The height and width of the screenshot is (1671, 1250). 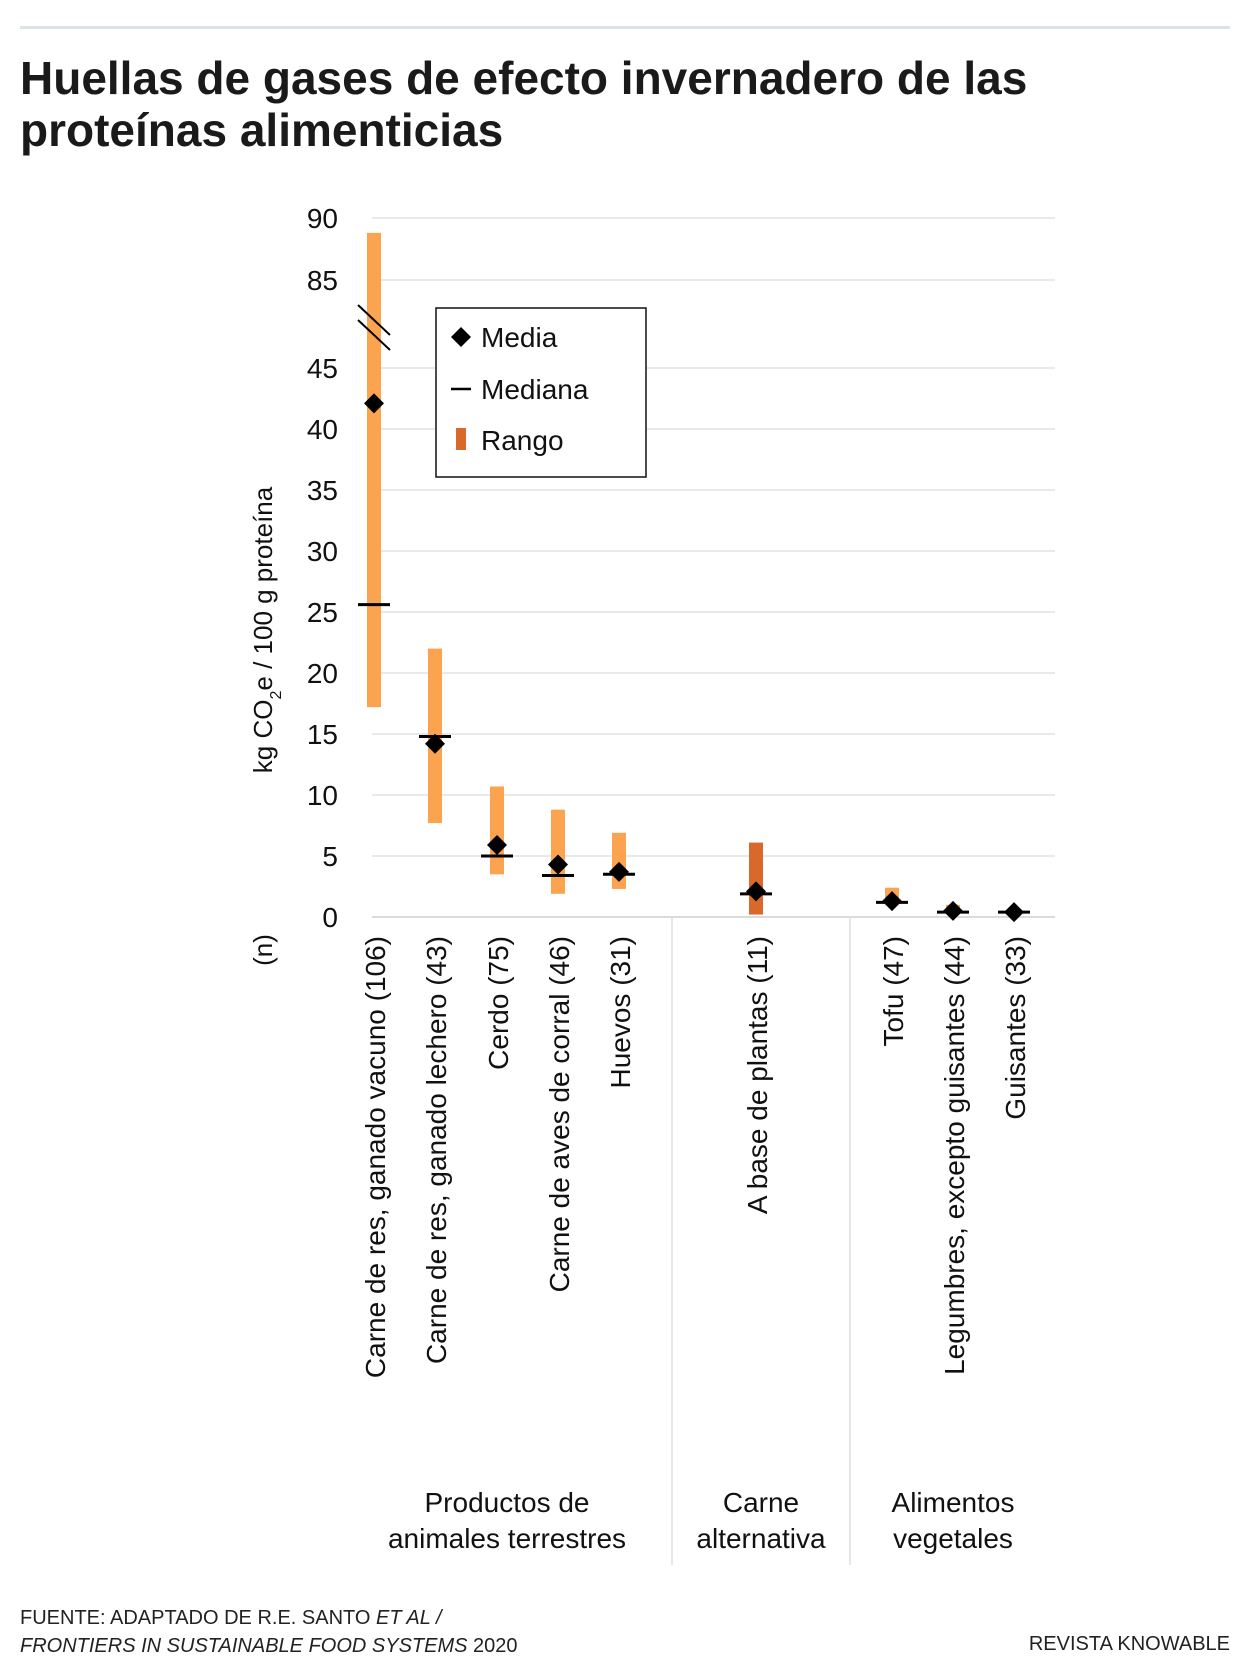 What do you see at coordinates (263, 950) in the screenshot?
I see `n-label: (n)` at bounding box center [263, 950].